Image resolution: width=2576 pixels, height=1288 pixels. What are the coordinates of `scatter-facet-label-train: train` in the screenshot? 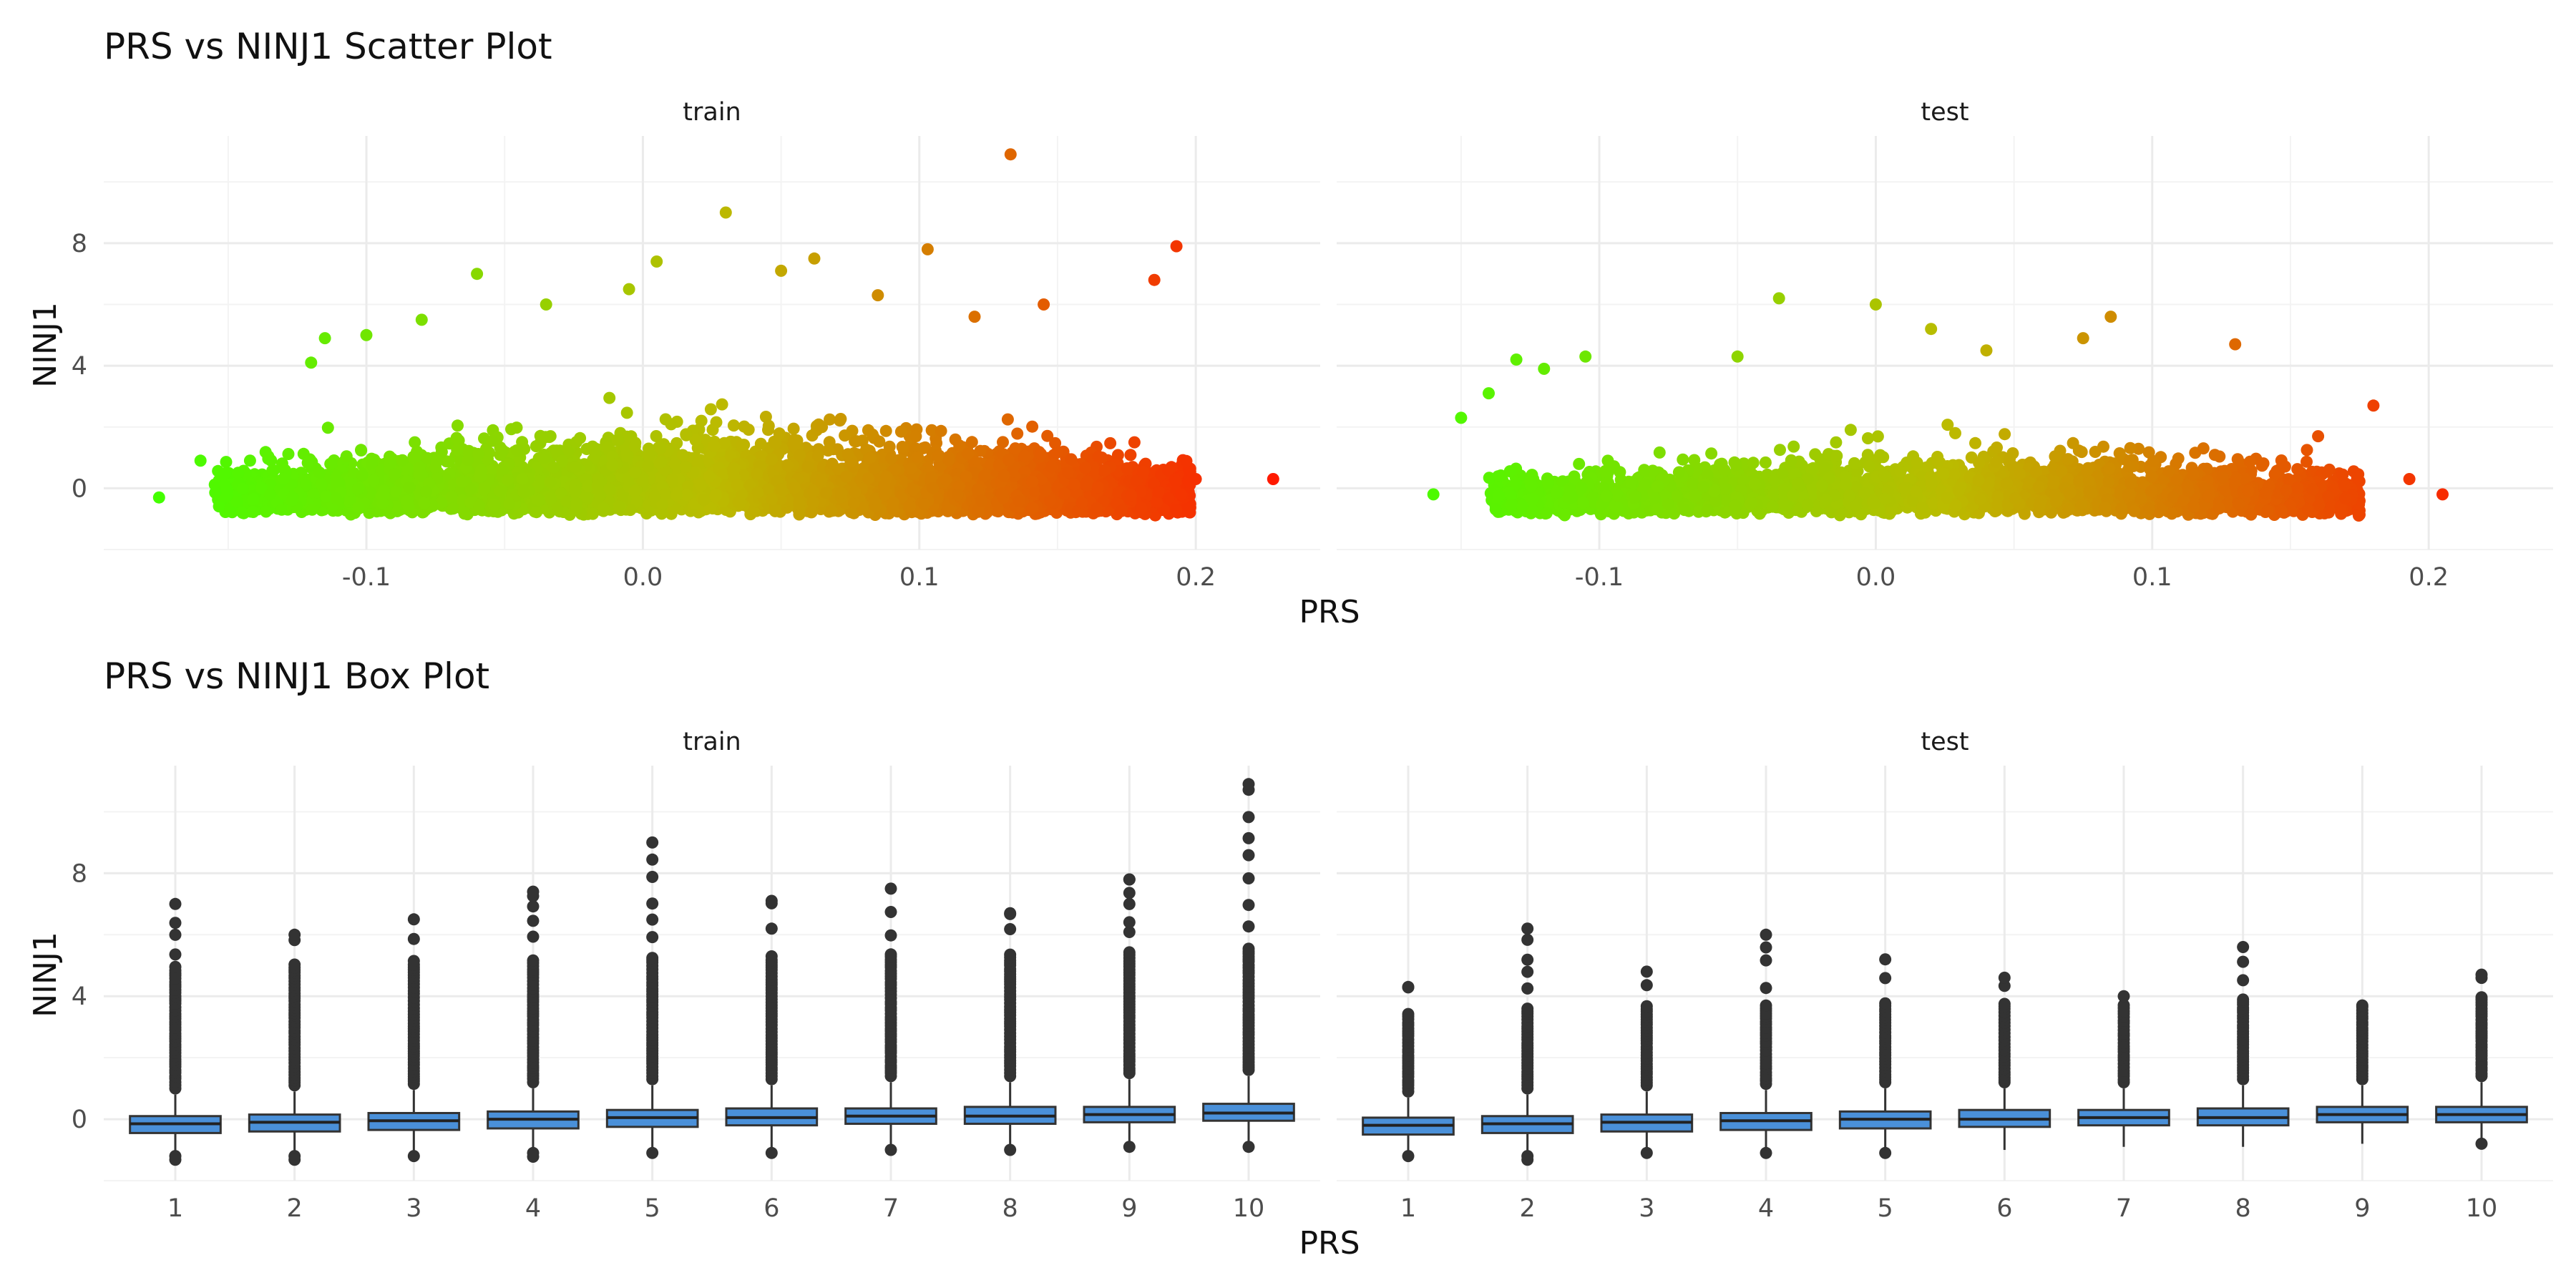 It's located at (712, 112).